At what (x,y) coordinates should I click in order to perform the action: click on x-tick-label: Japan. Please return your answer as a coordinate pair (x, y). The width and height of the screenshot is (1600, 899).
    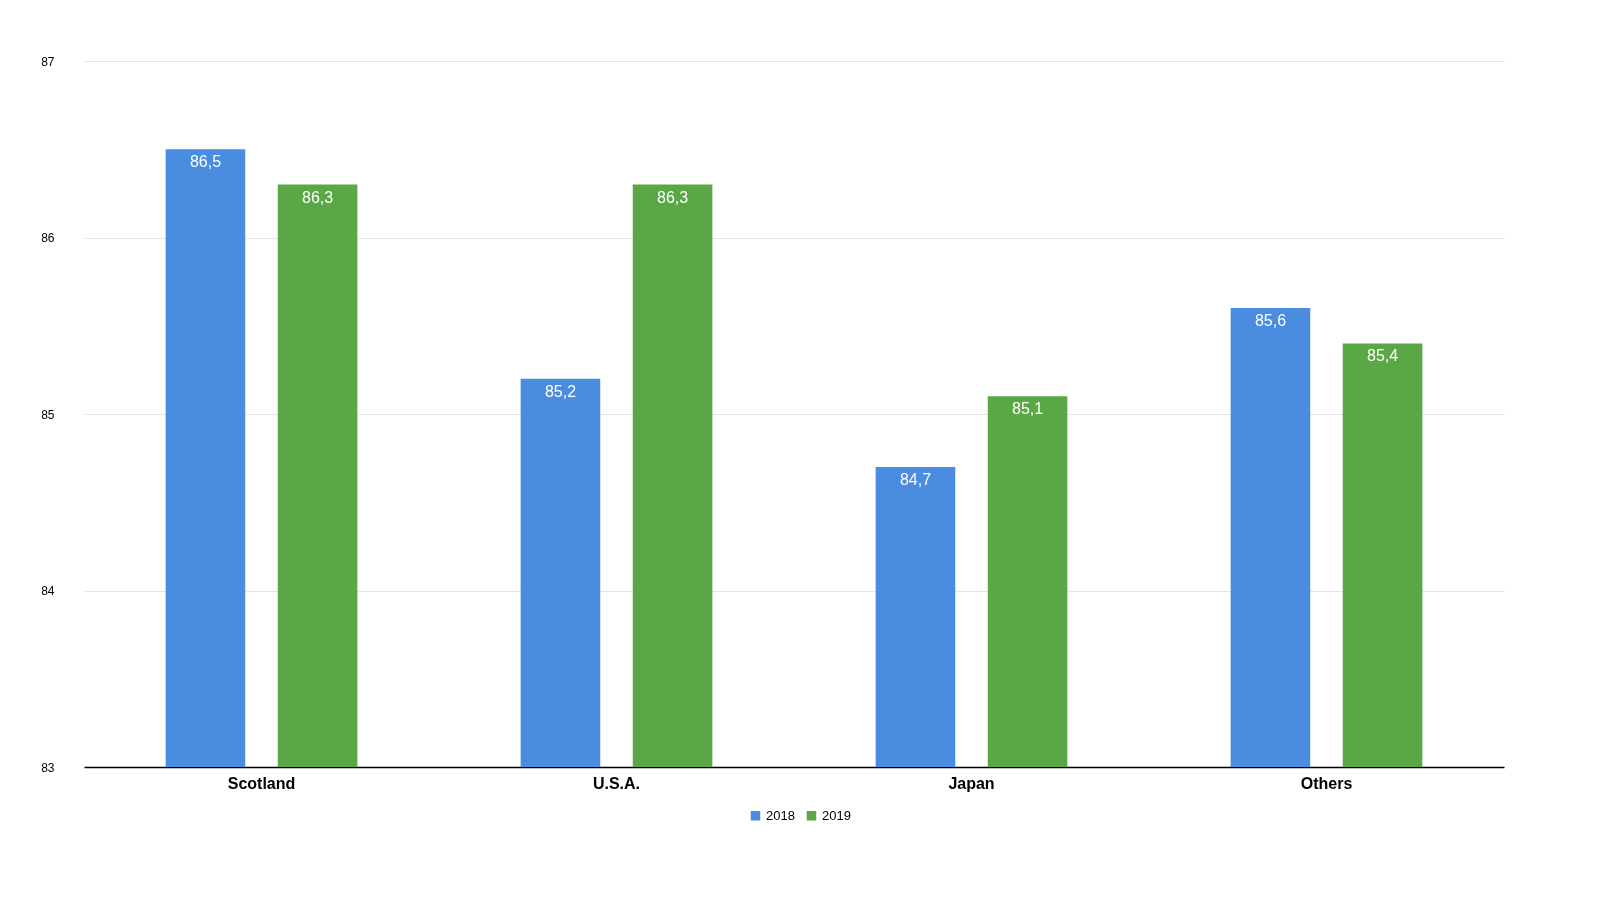
    Looking at the image, I should click on (971, 783).